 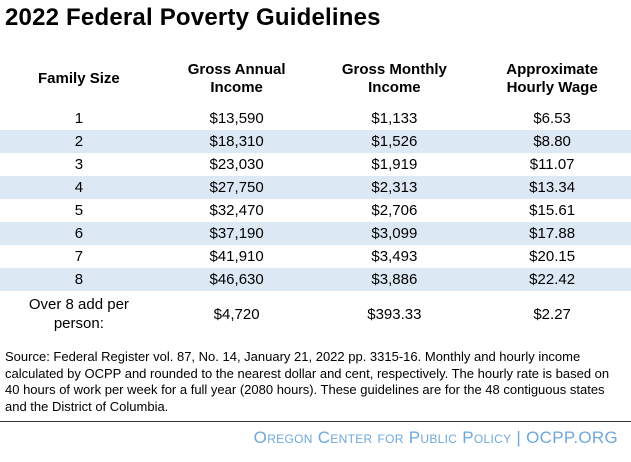 What do you see at coordinates (315, 118) in the screenshot?
I see `table-row: 1 $13,590 $1,133 $6.53` at bounding box center [315, 118].